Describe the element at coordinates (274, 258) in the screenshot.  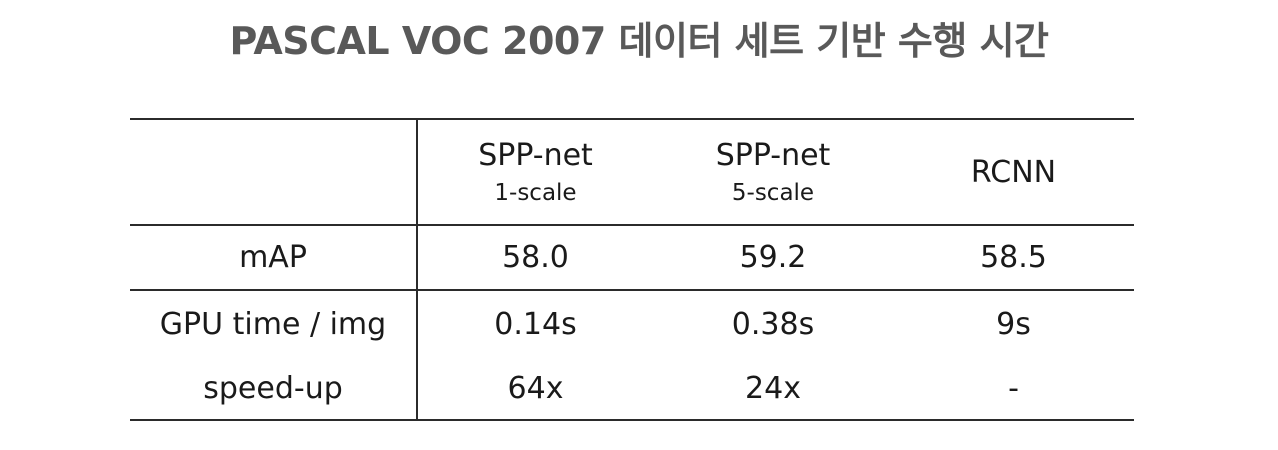
I see `row-label-map: mAP` at that location.